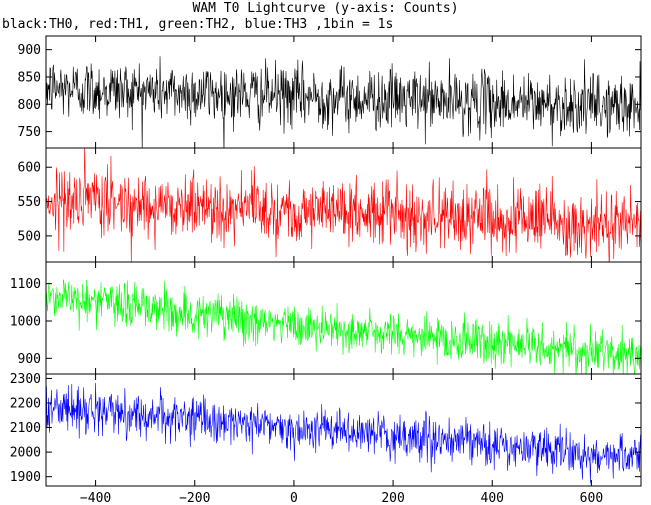  What do you see at coordinates (492, 498) in the screenshot?
I see `x-tick-label: 400` at bounding box center [492, 498].